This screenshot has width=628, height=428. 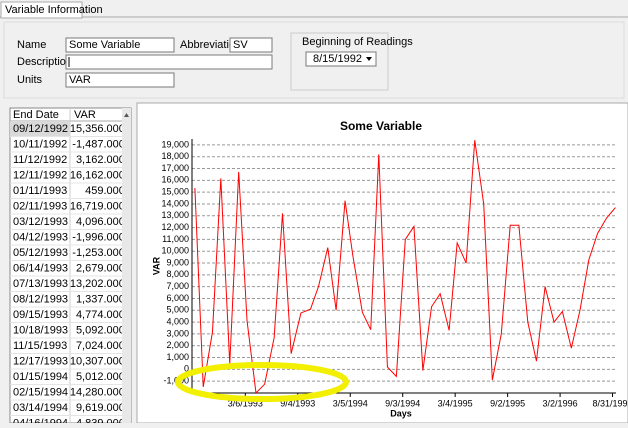 What do you see at coordinates (40, 299) in the screenshot?
I see `table-cell: 08/12/1993` at bounding box center [40, 299].